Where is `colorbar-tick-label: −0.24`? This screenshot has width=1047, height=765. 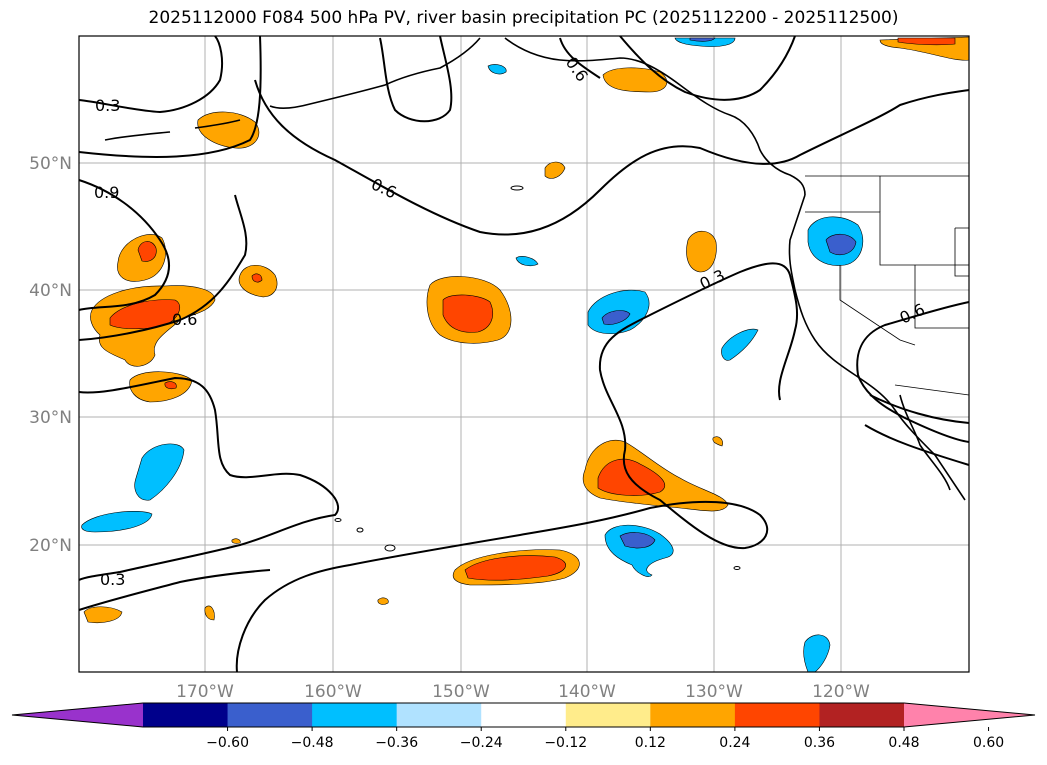 colorbar-tick-label: −0.24 is located at coordinates (481, 743).